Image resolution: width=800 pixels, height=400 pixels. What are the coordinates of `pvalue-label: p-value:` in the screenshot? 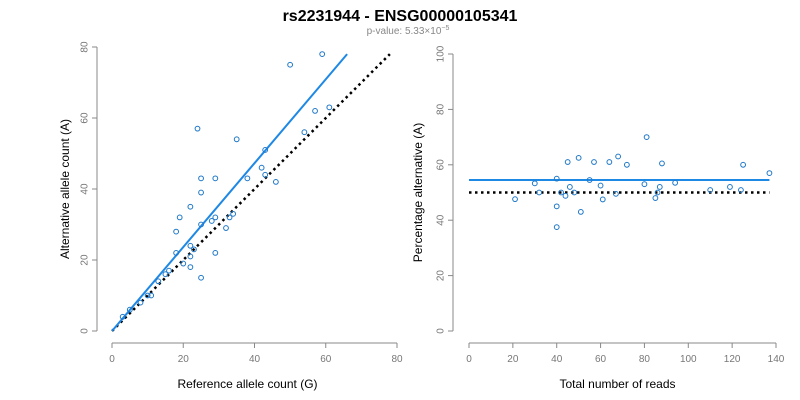 It's located at (386, 31).